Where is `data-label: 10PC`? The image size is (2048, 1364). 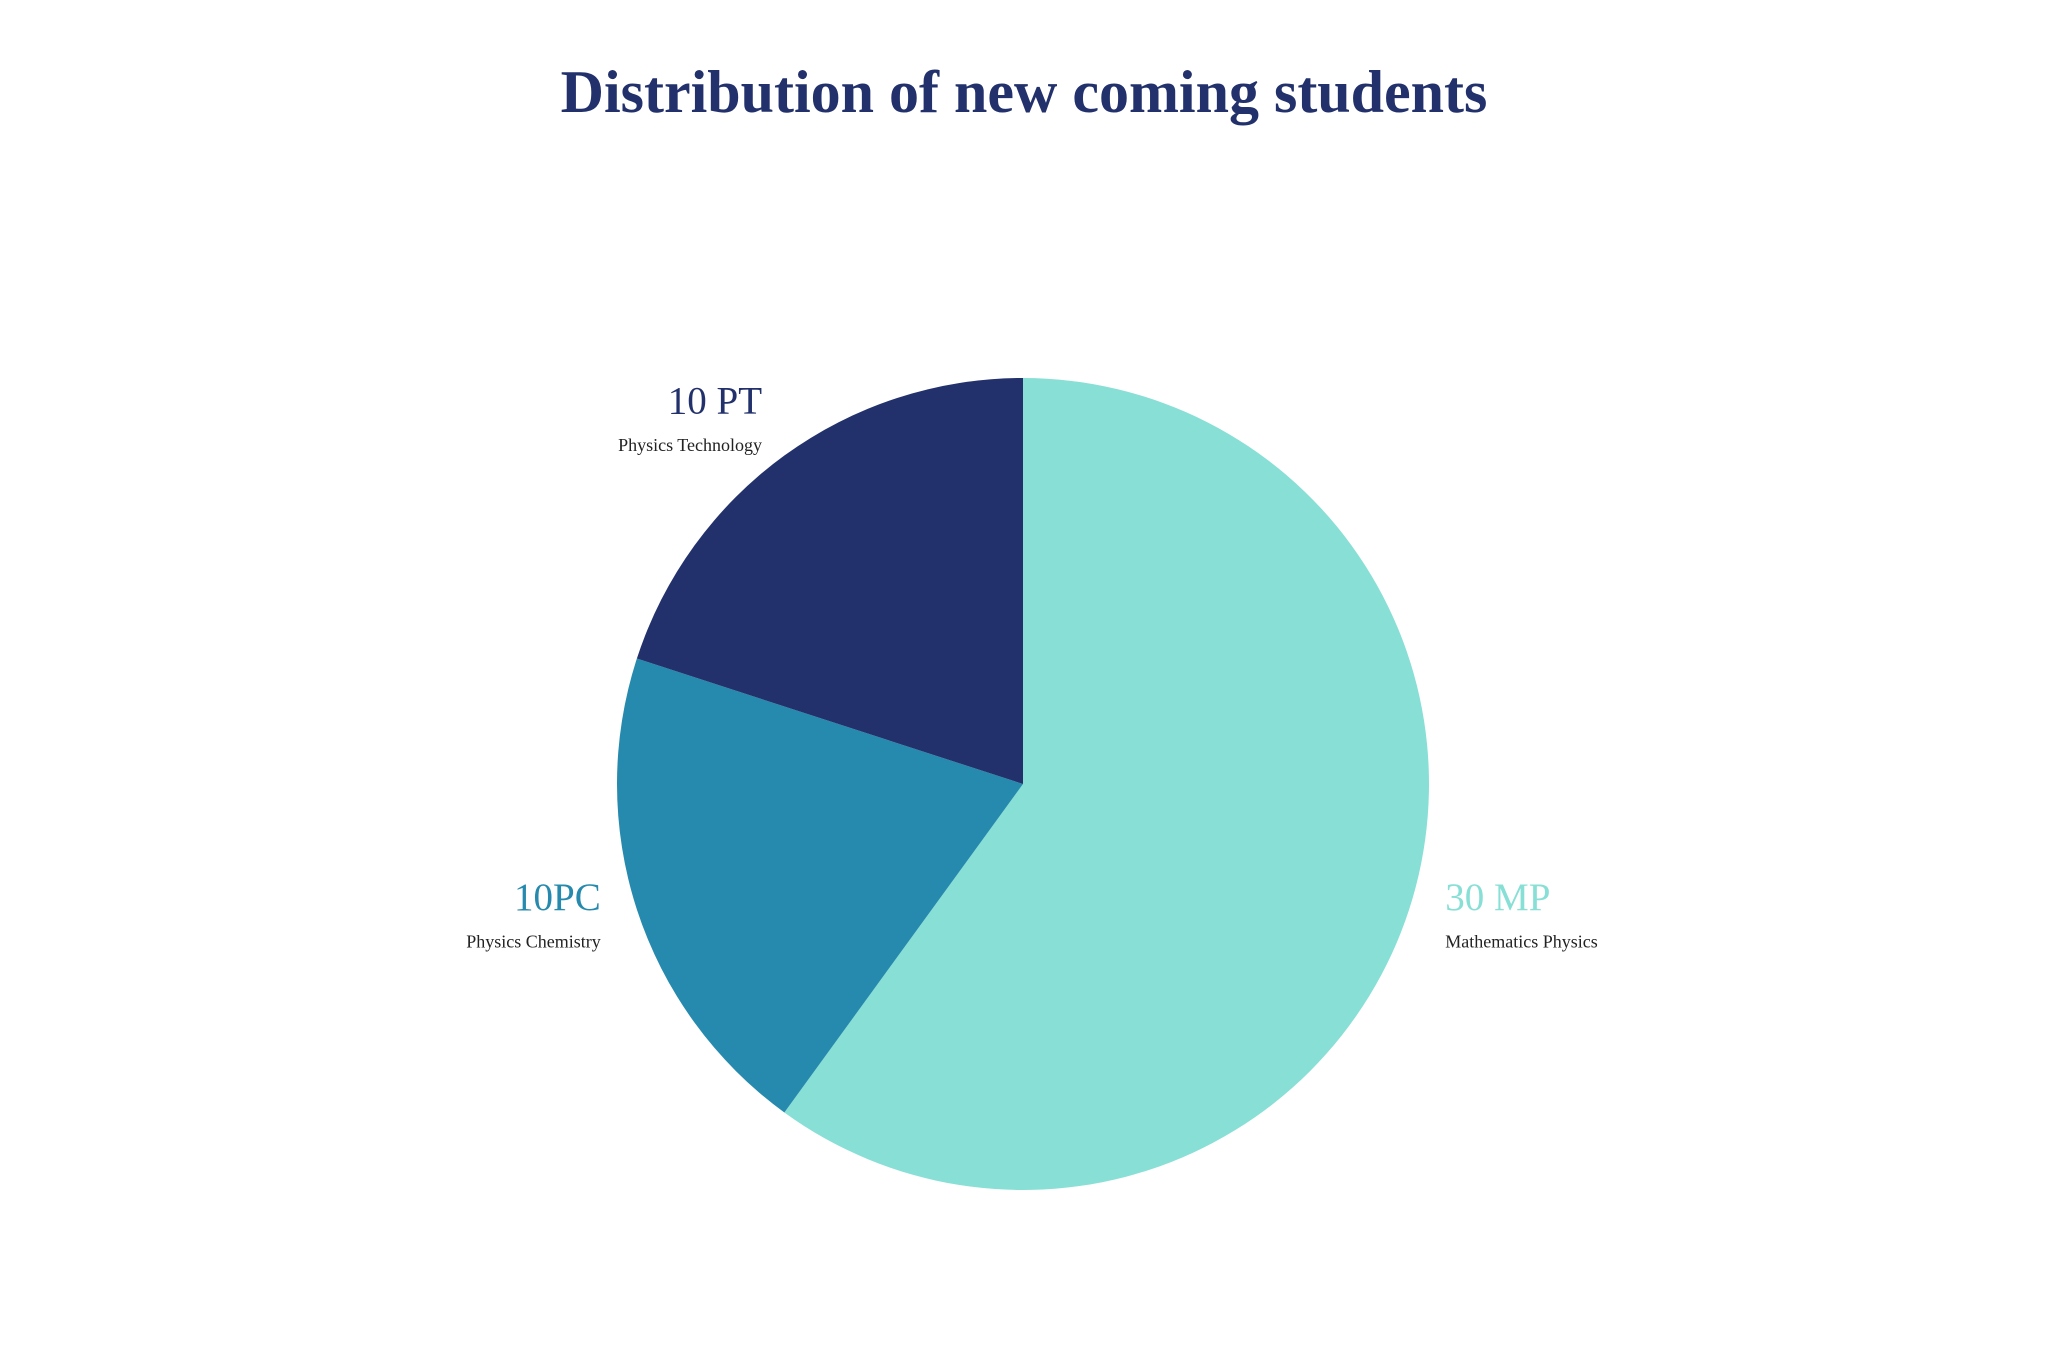
data-label: 10PC is located at coordinates (557, 897).